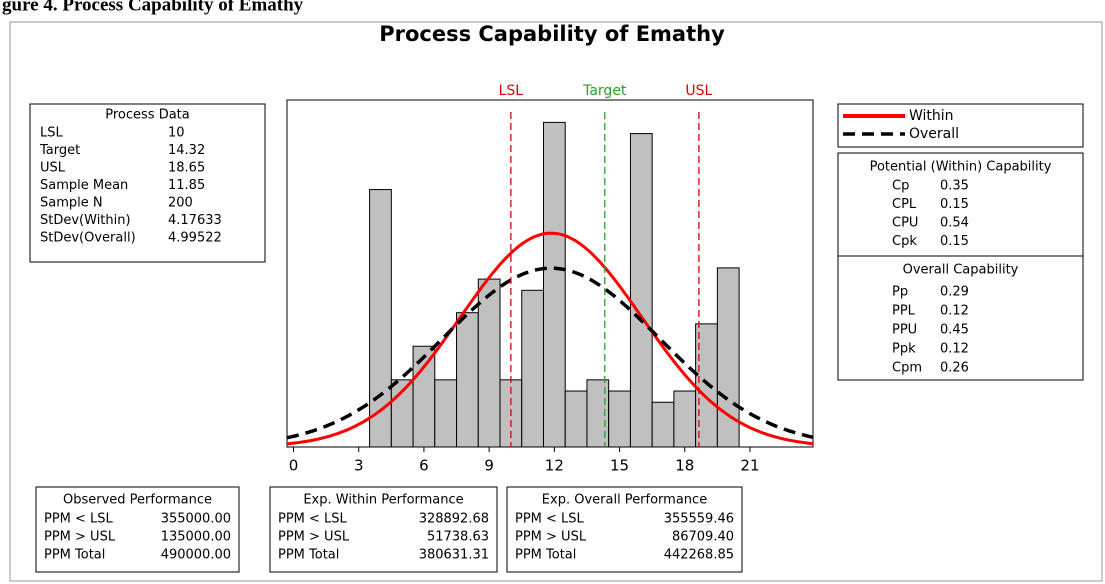 Image resolution: width=1105 pixels, height=584 pixels. I want to click on row-value: 355000.00, so click(196, 519).